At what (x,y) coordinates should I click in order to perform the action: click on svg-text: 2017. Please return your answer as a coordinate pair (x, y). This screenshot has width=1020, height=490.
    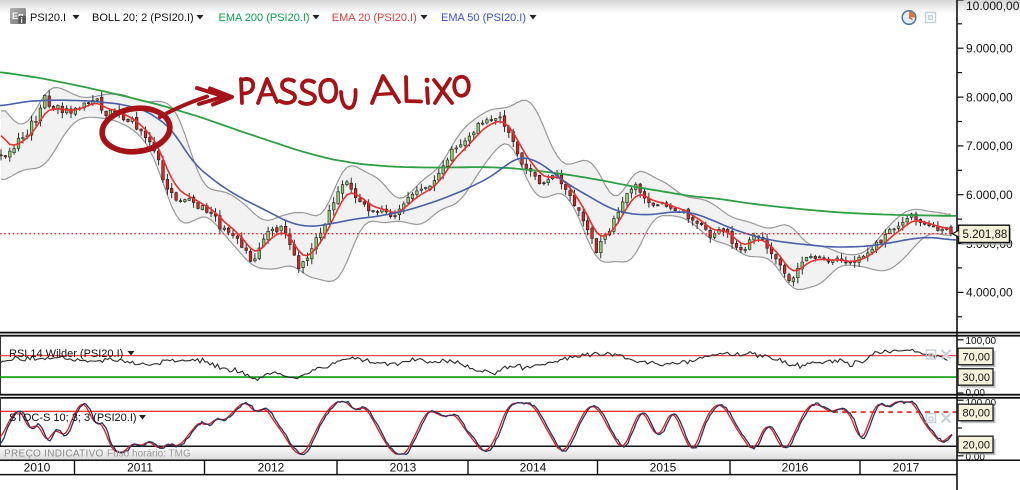
    Looking at the image, I should click on (906, 468).